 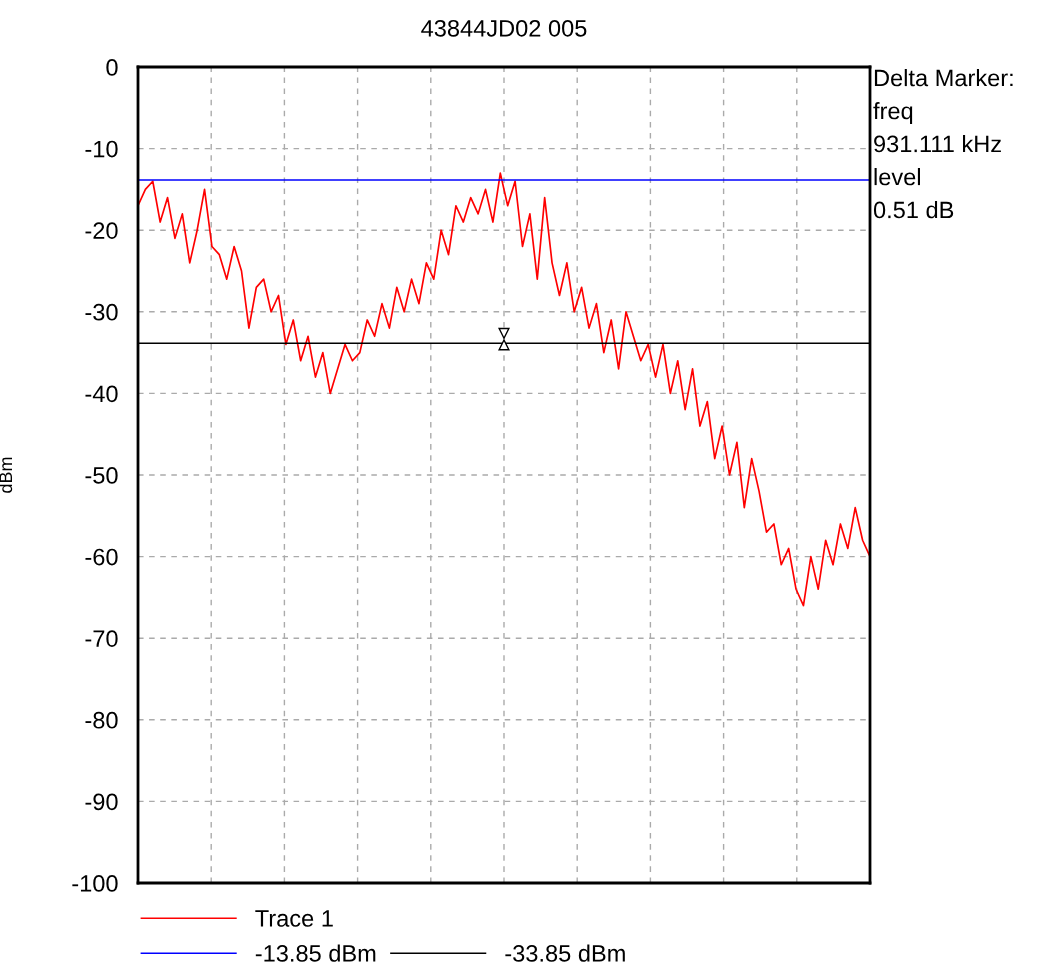 What do you see at coordinates (943, 78) in the screenshot?
I see `text: Delta Marker:` at bounding box center [943, 78].